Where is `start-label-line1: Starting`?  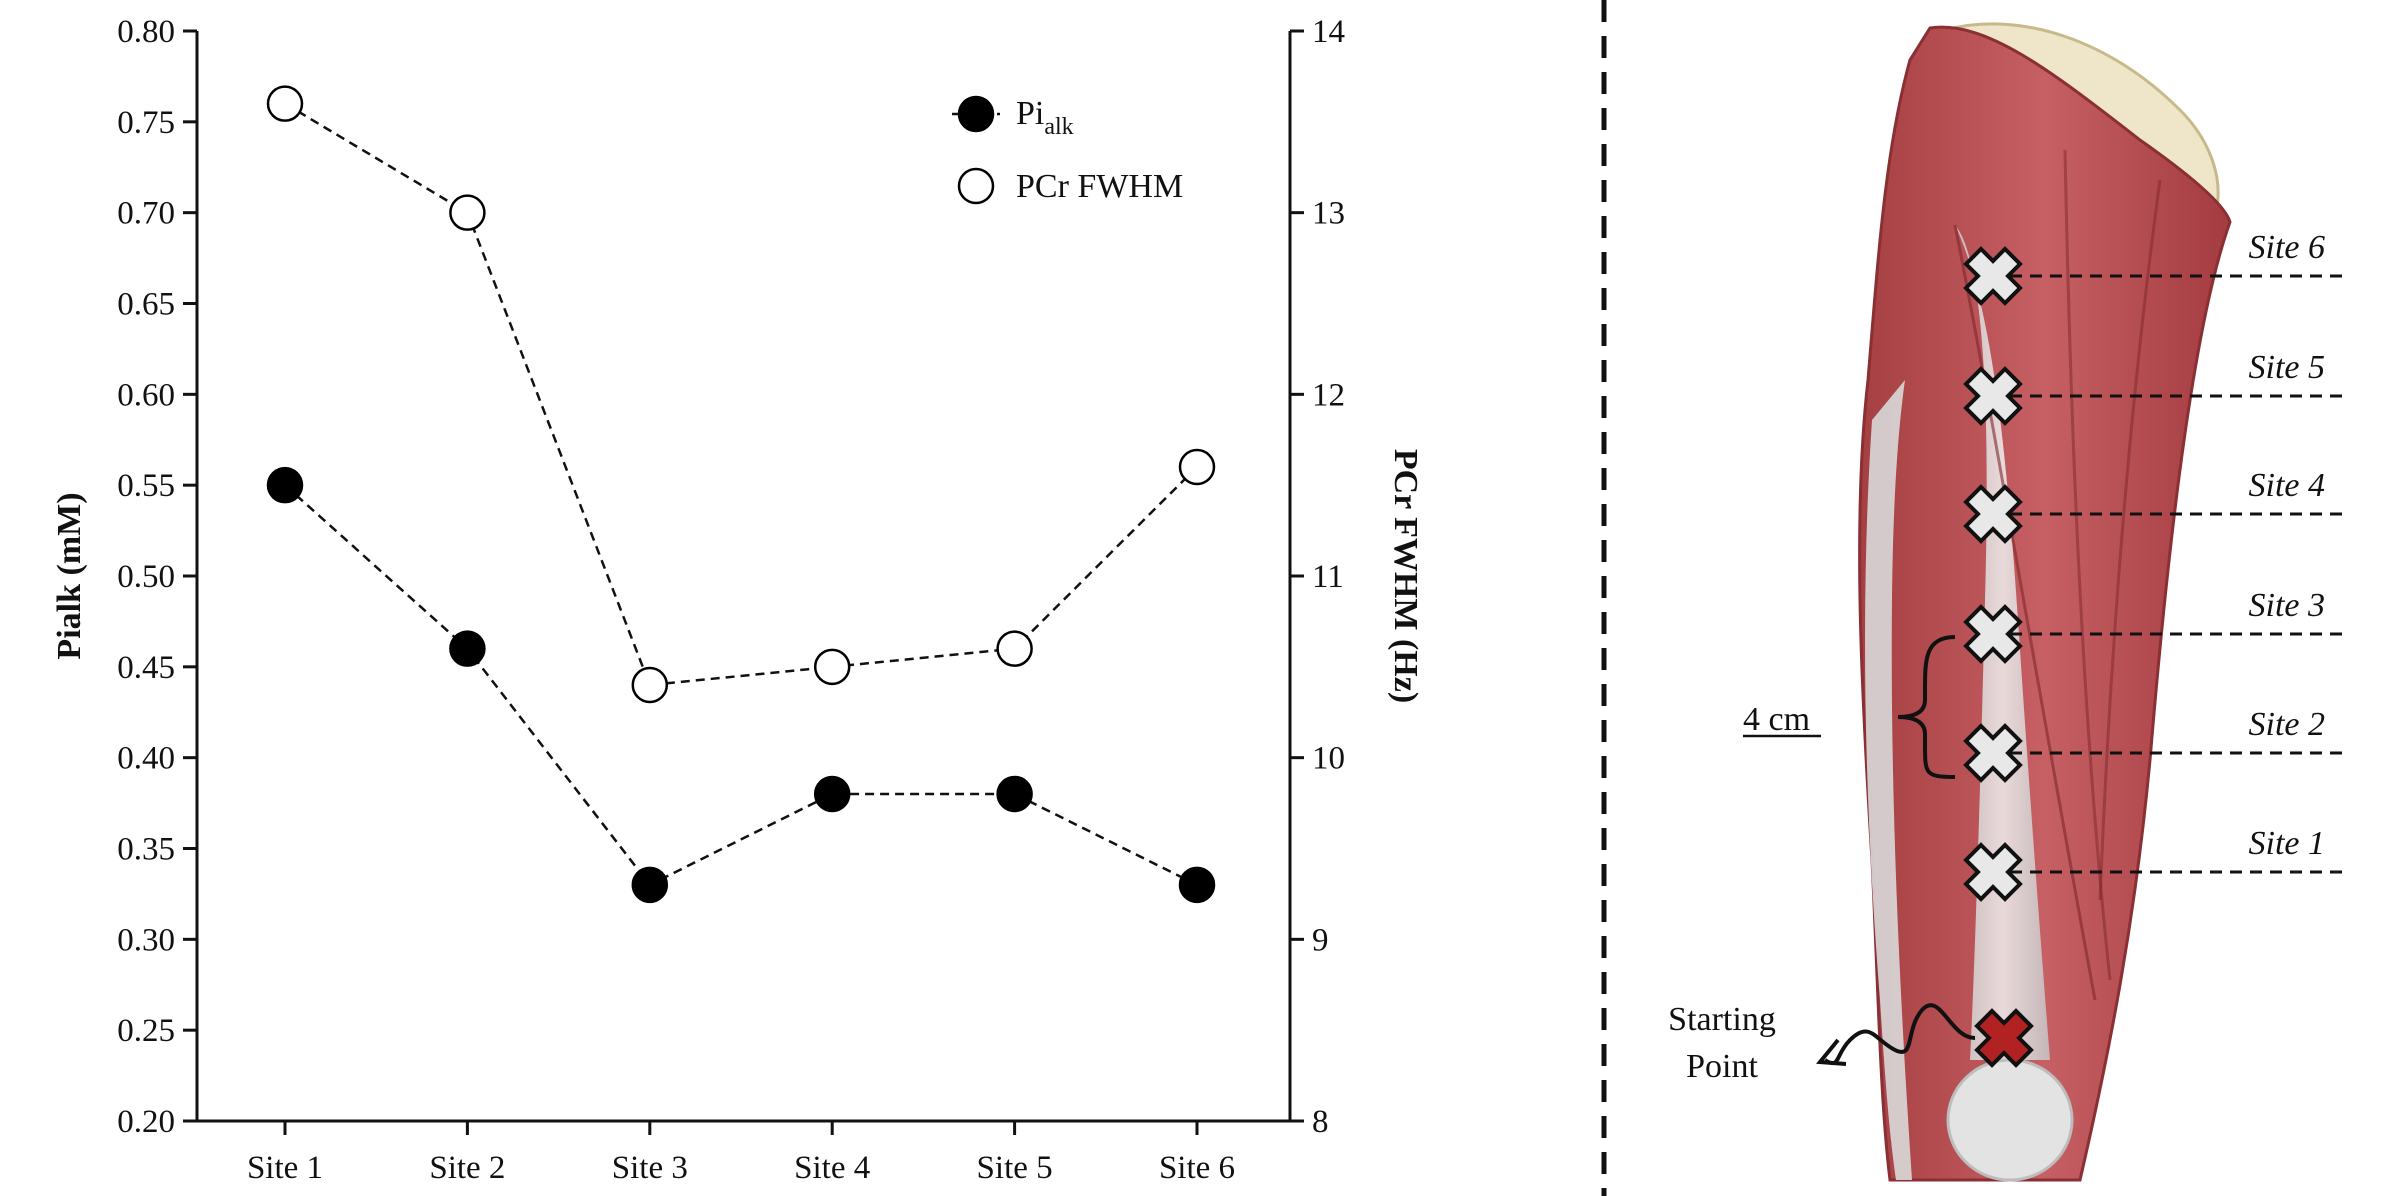
start-label-line1: Starting is located at coordinates (1722, 1019).